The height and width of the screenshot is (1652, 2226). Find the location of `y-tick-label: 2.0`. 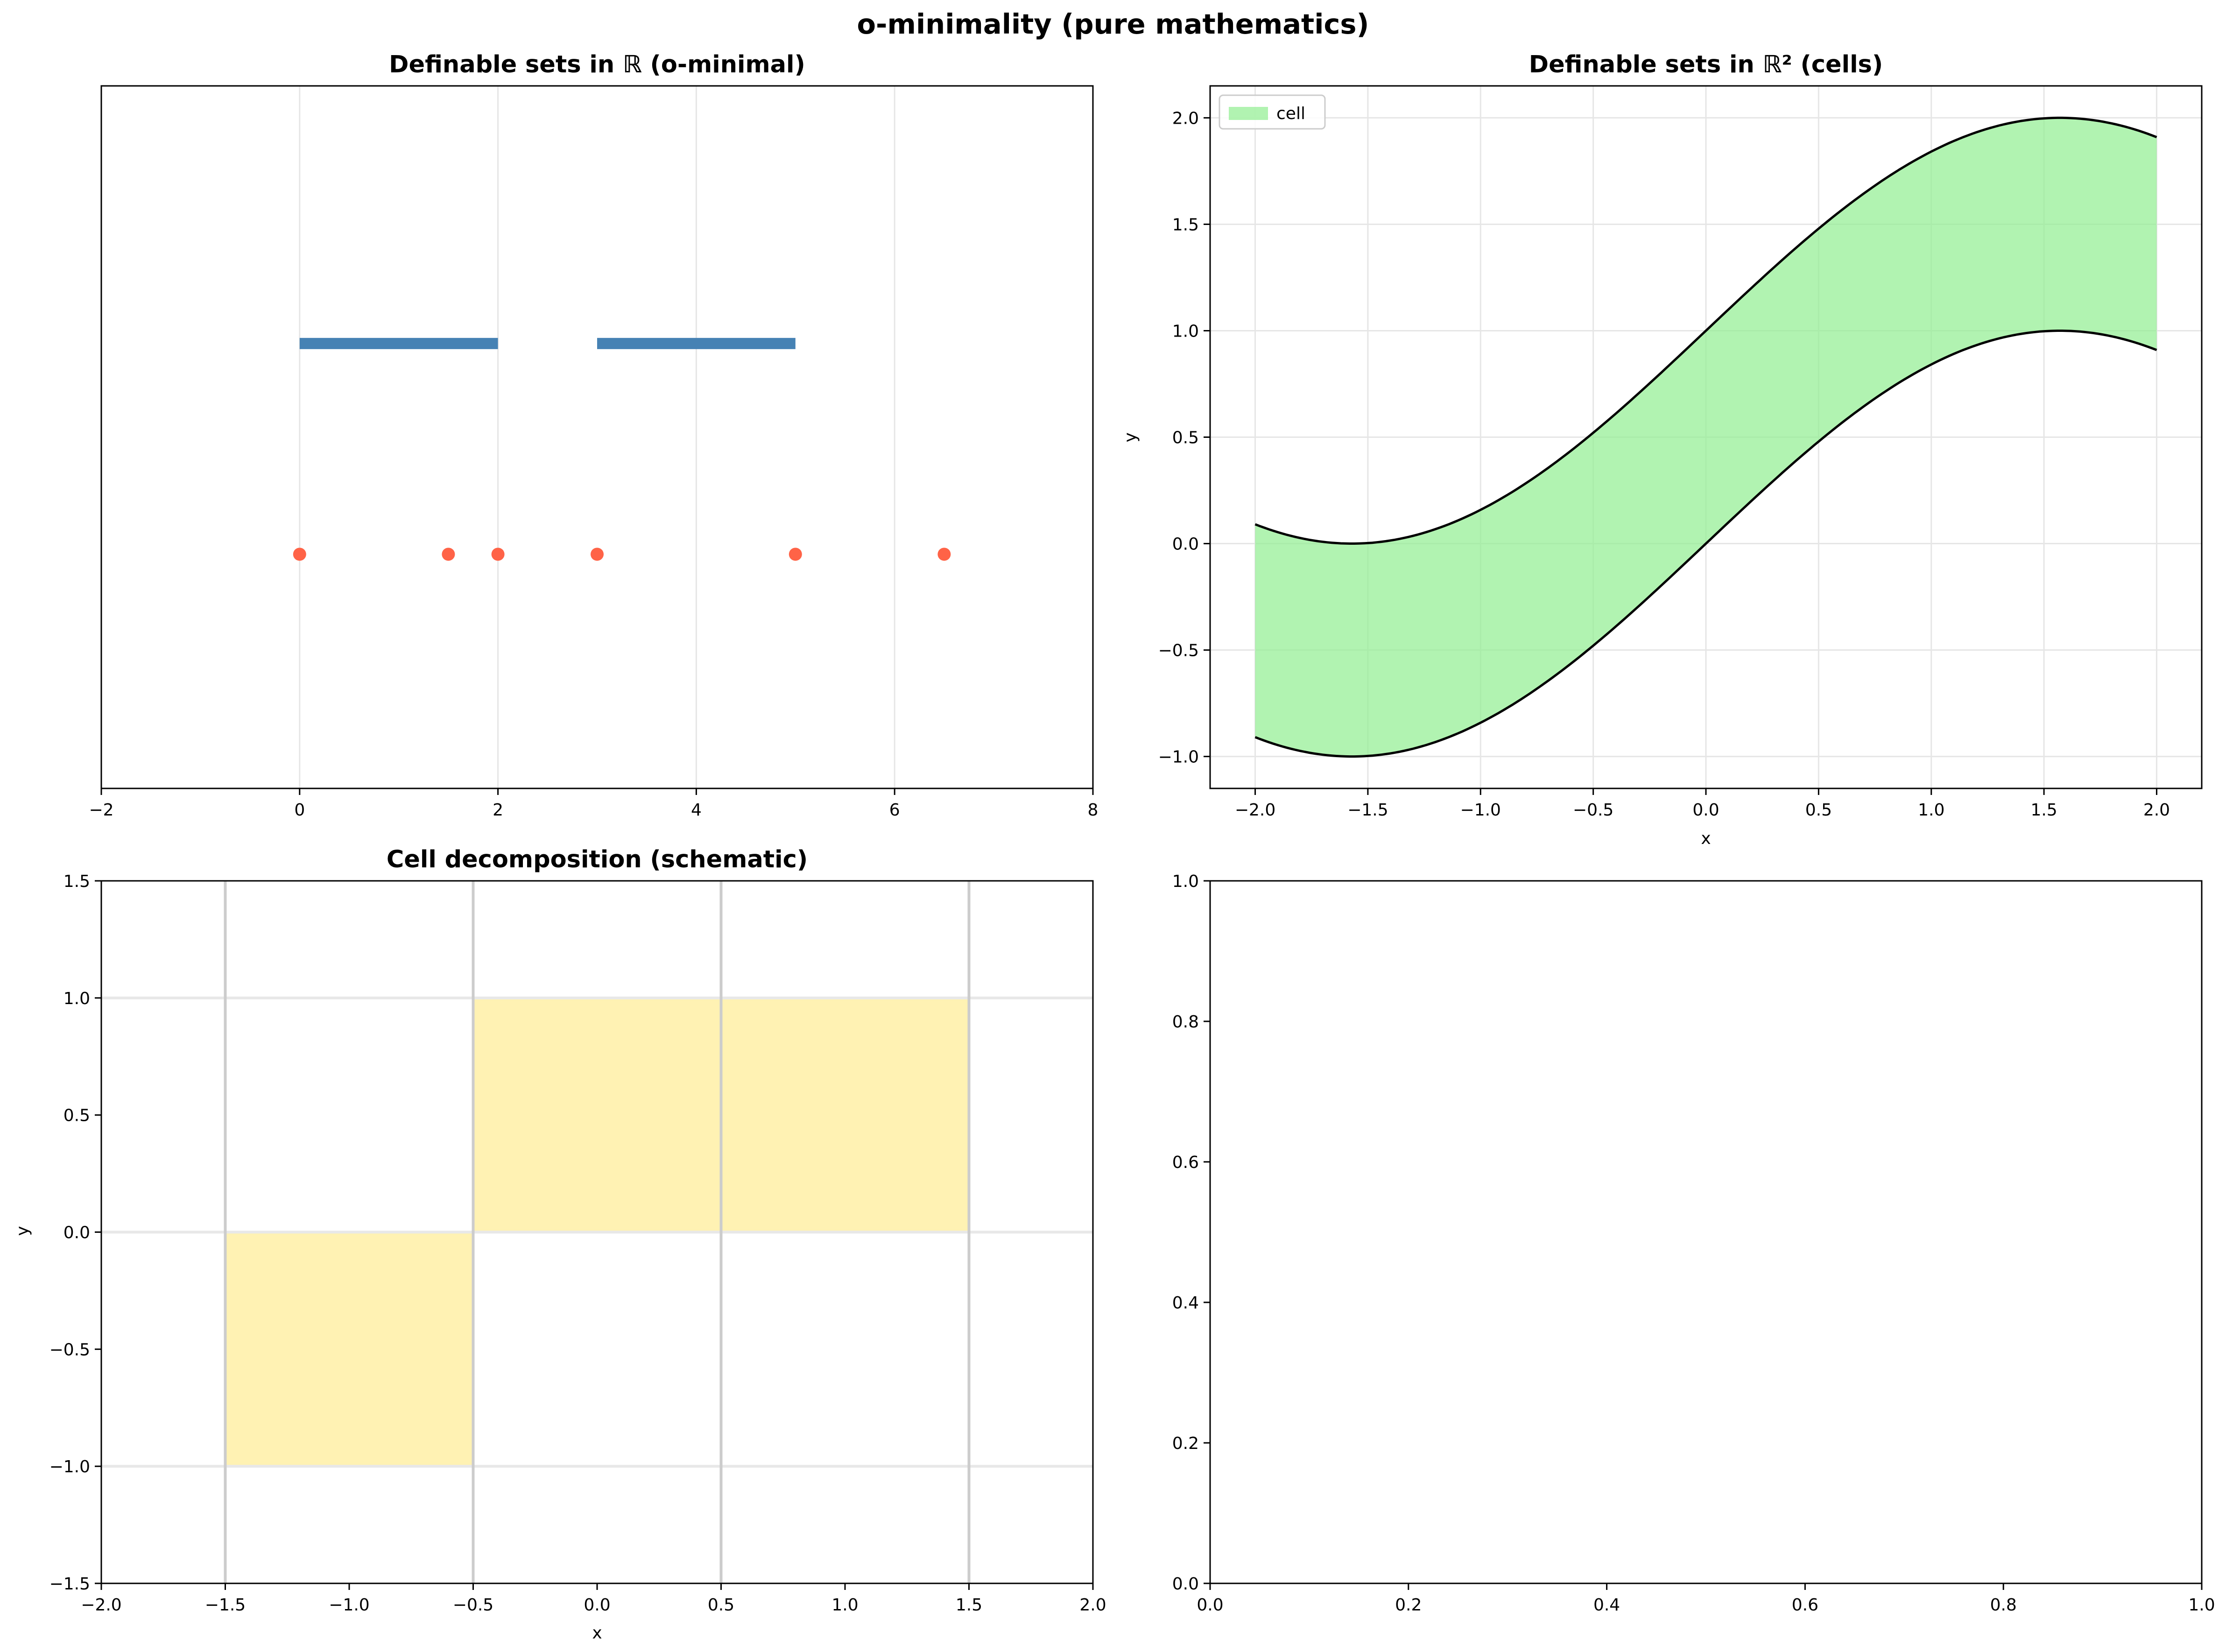

y-tick-label: 2.0 is located at coordinates (1185, 118).